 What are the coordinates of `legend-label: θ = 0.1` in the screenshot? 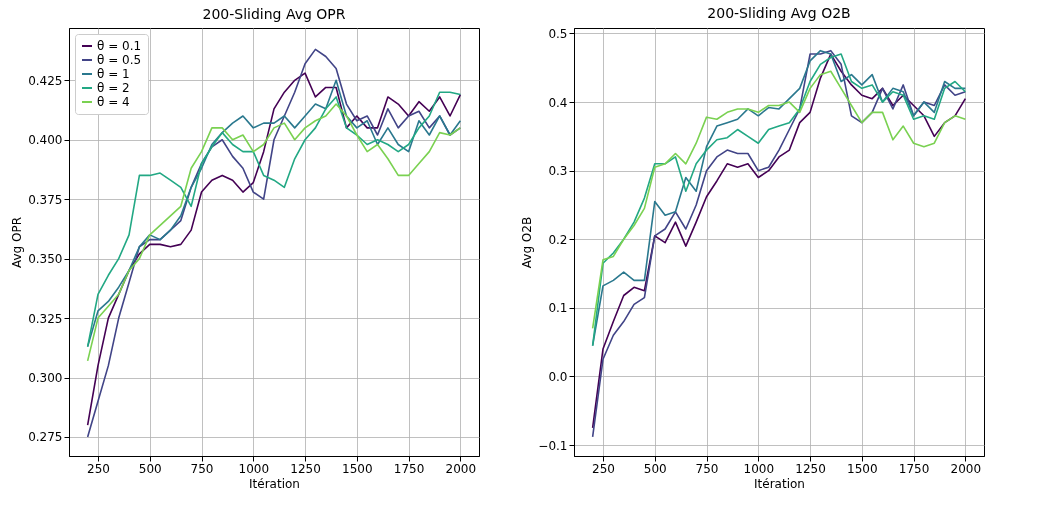 It's located at (119, 46).